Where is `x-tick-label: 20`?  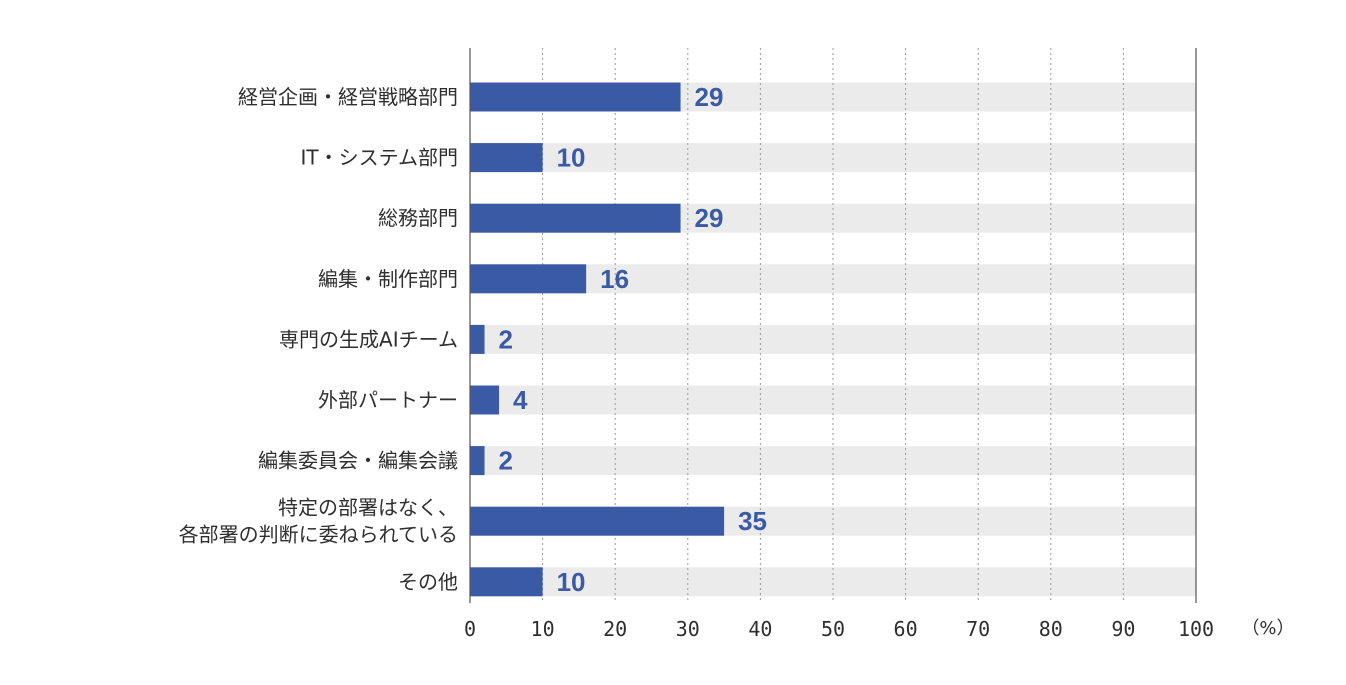
x-tick-label: 20 is located at coordinates (615, 629).